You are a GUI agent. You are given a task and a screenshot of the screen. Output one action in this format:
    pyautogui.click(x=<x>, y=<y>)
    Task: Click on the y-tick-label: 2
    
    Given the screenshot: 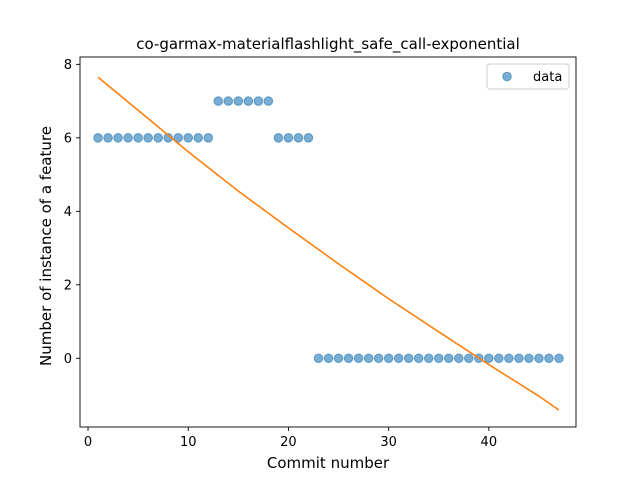 What is the action you would take?
    pyautogui.click(x=68, y=285)
    